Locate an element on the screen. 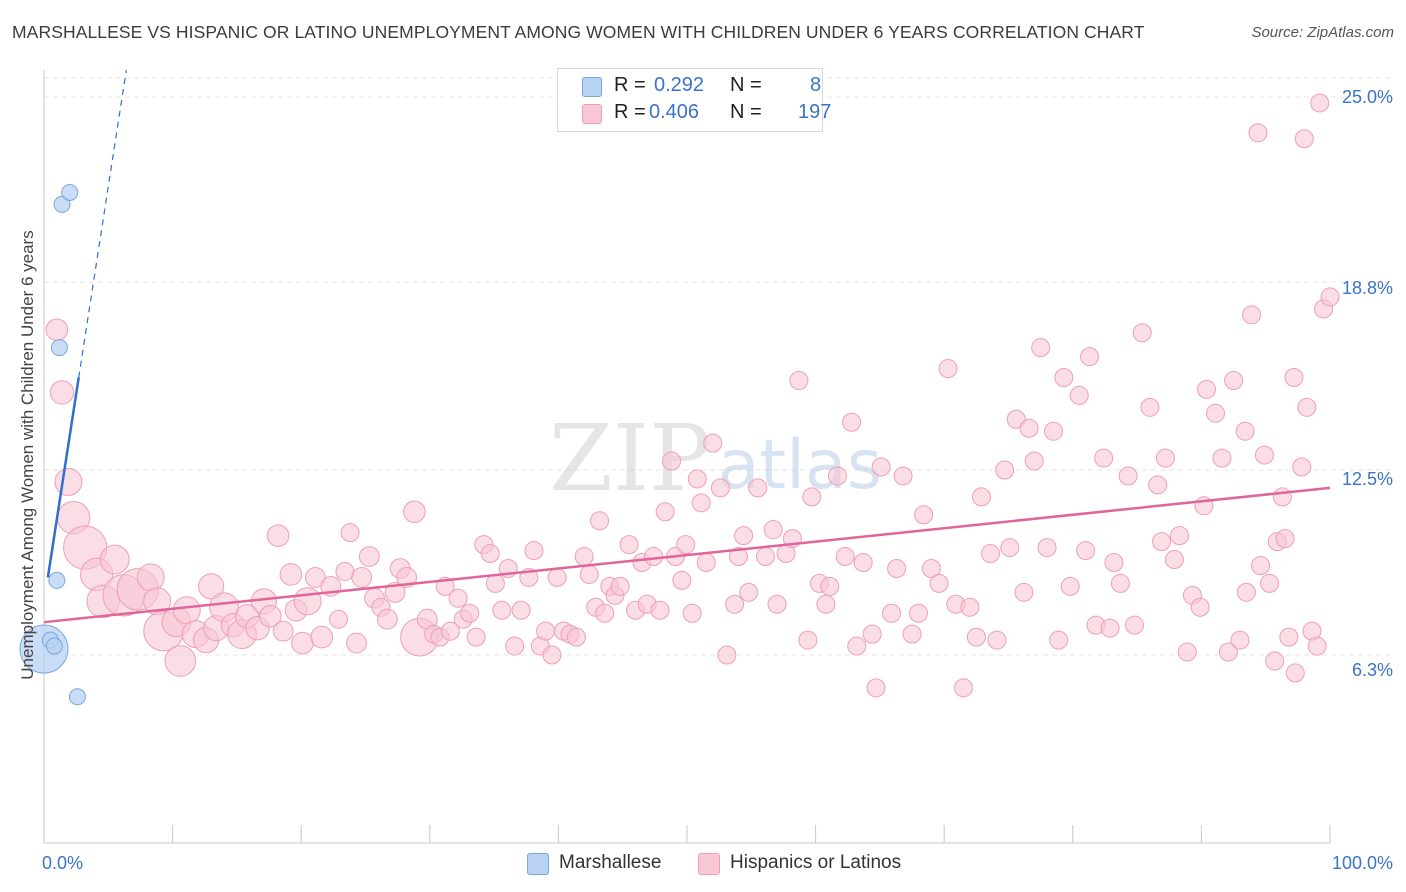 The image size is (1406, 892). correlation-legend: R = 0.292 N = 8 R = 0.406 N = 197 is located at coordinates (694, 100).